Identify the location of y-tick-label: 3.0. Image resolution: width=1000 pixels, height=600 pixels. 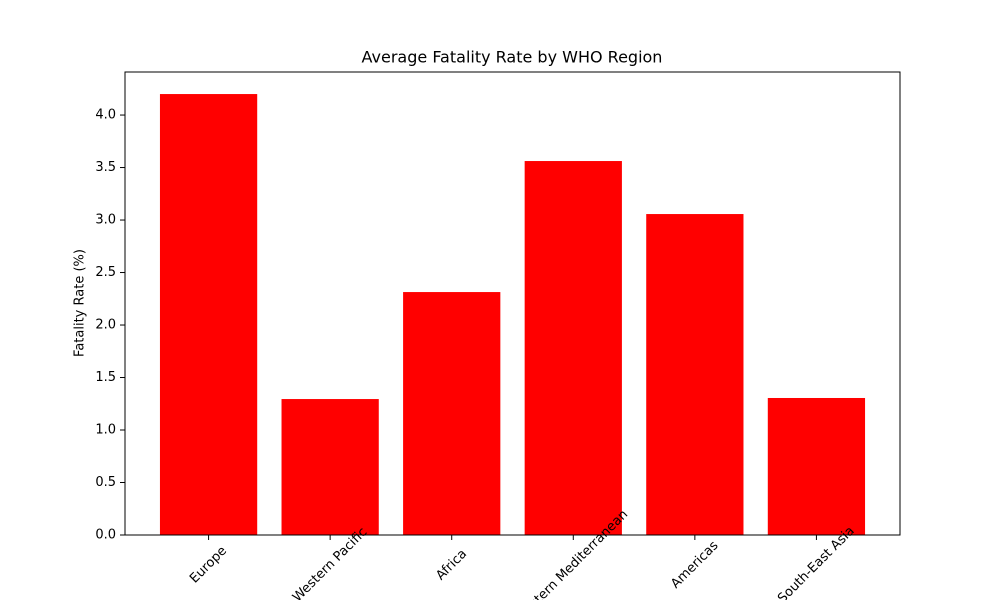
(105, 220).